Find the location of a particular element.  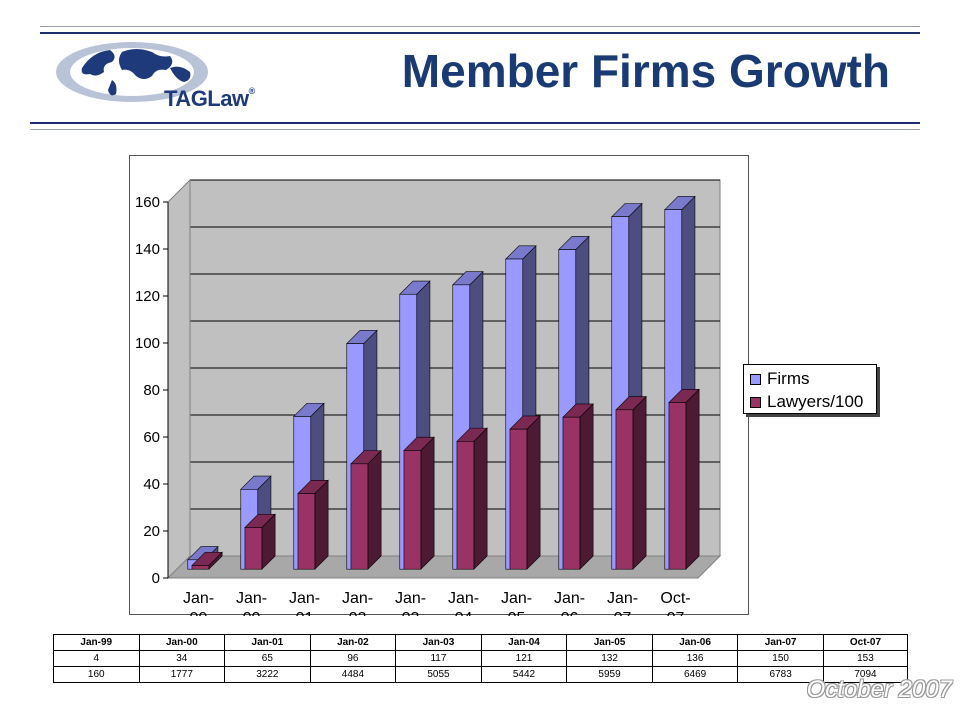

x-tick-label: 01 is located at coordinates (305, 613).